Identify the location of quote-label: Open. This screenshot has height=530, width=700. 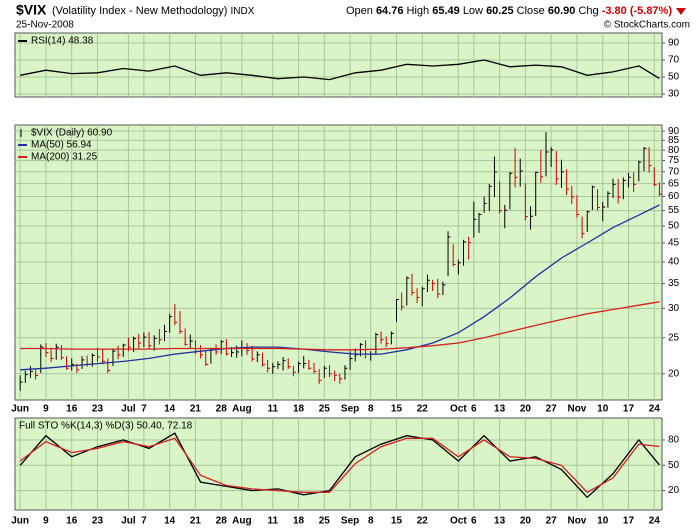
(359, 11).